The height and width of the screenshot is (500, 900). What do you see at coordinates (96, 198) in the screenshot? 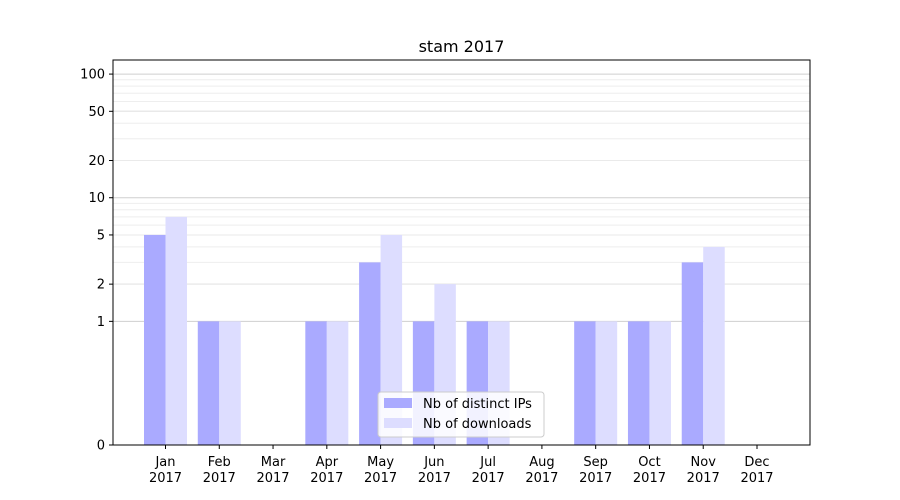
I see `y-tick-label: 10` at bounding box center [96, 198].